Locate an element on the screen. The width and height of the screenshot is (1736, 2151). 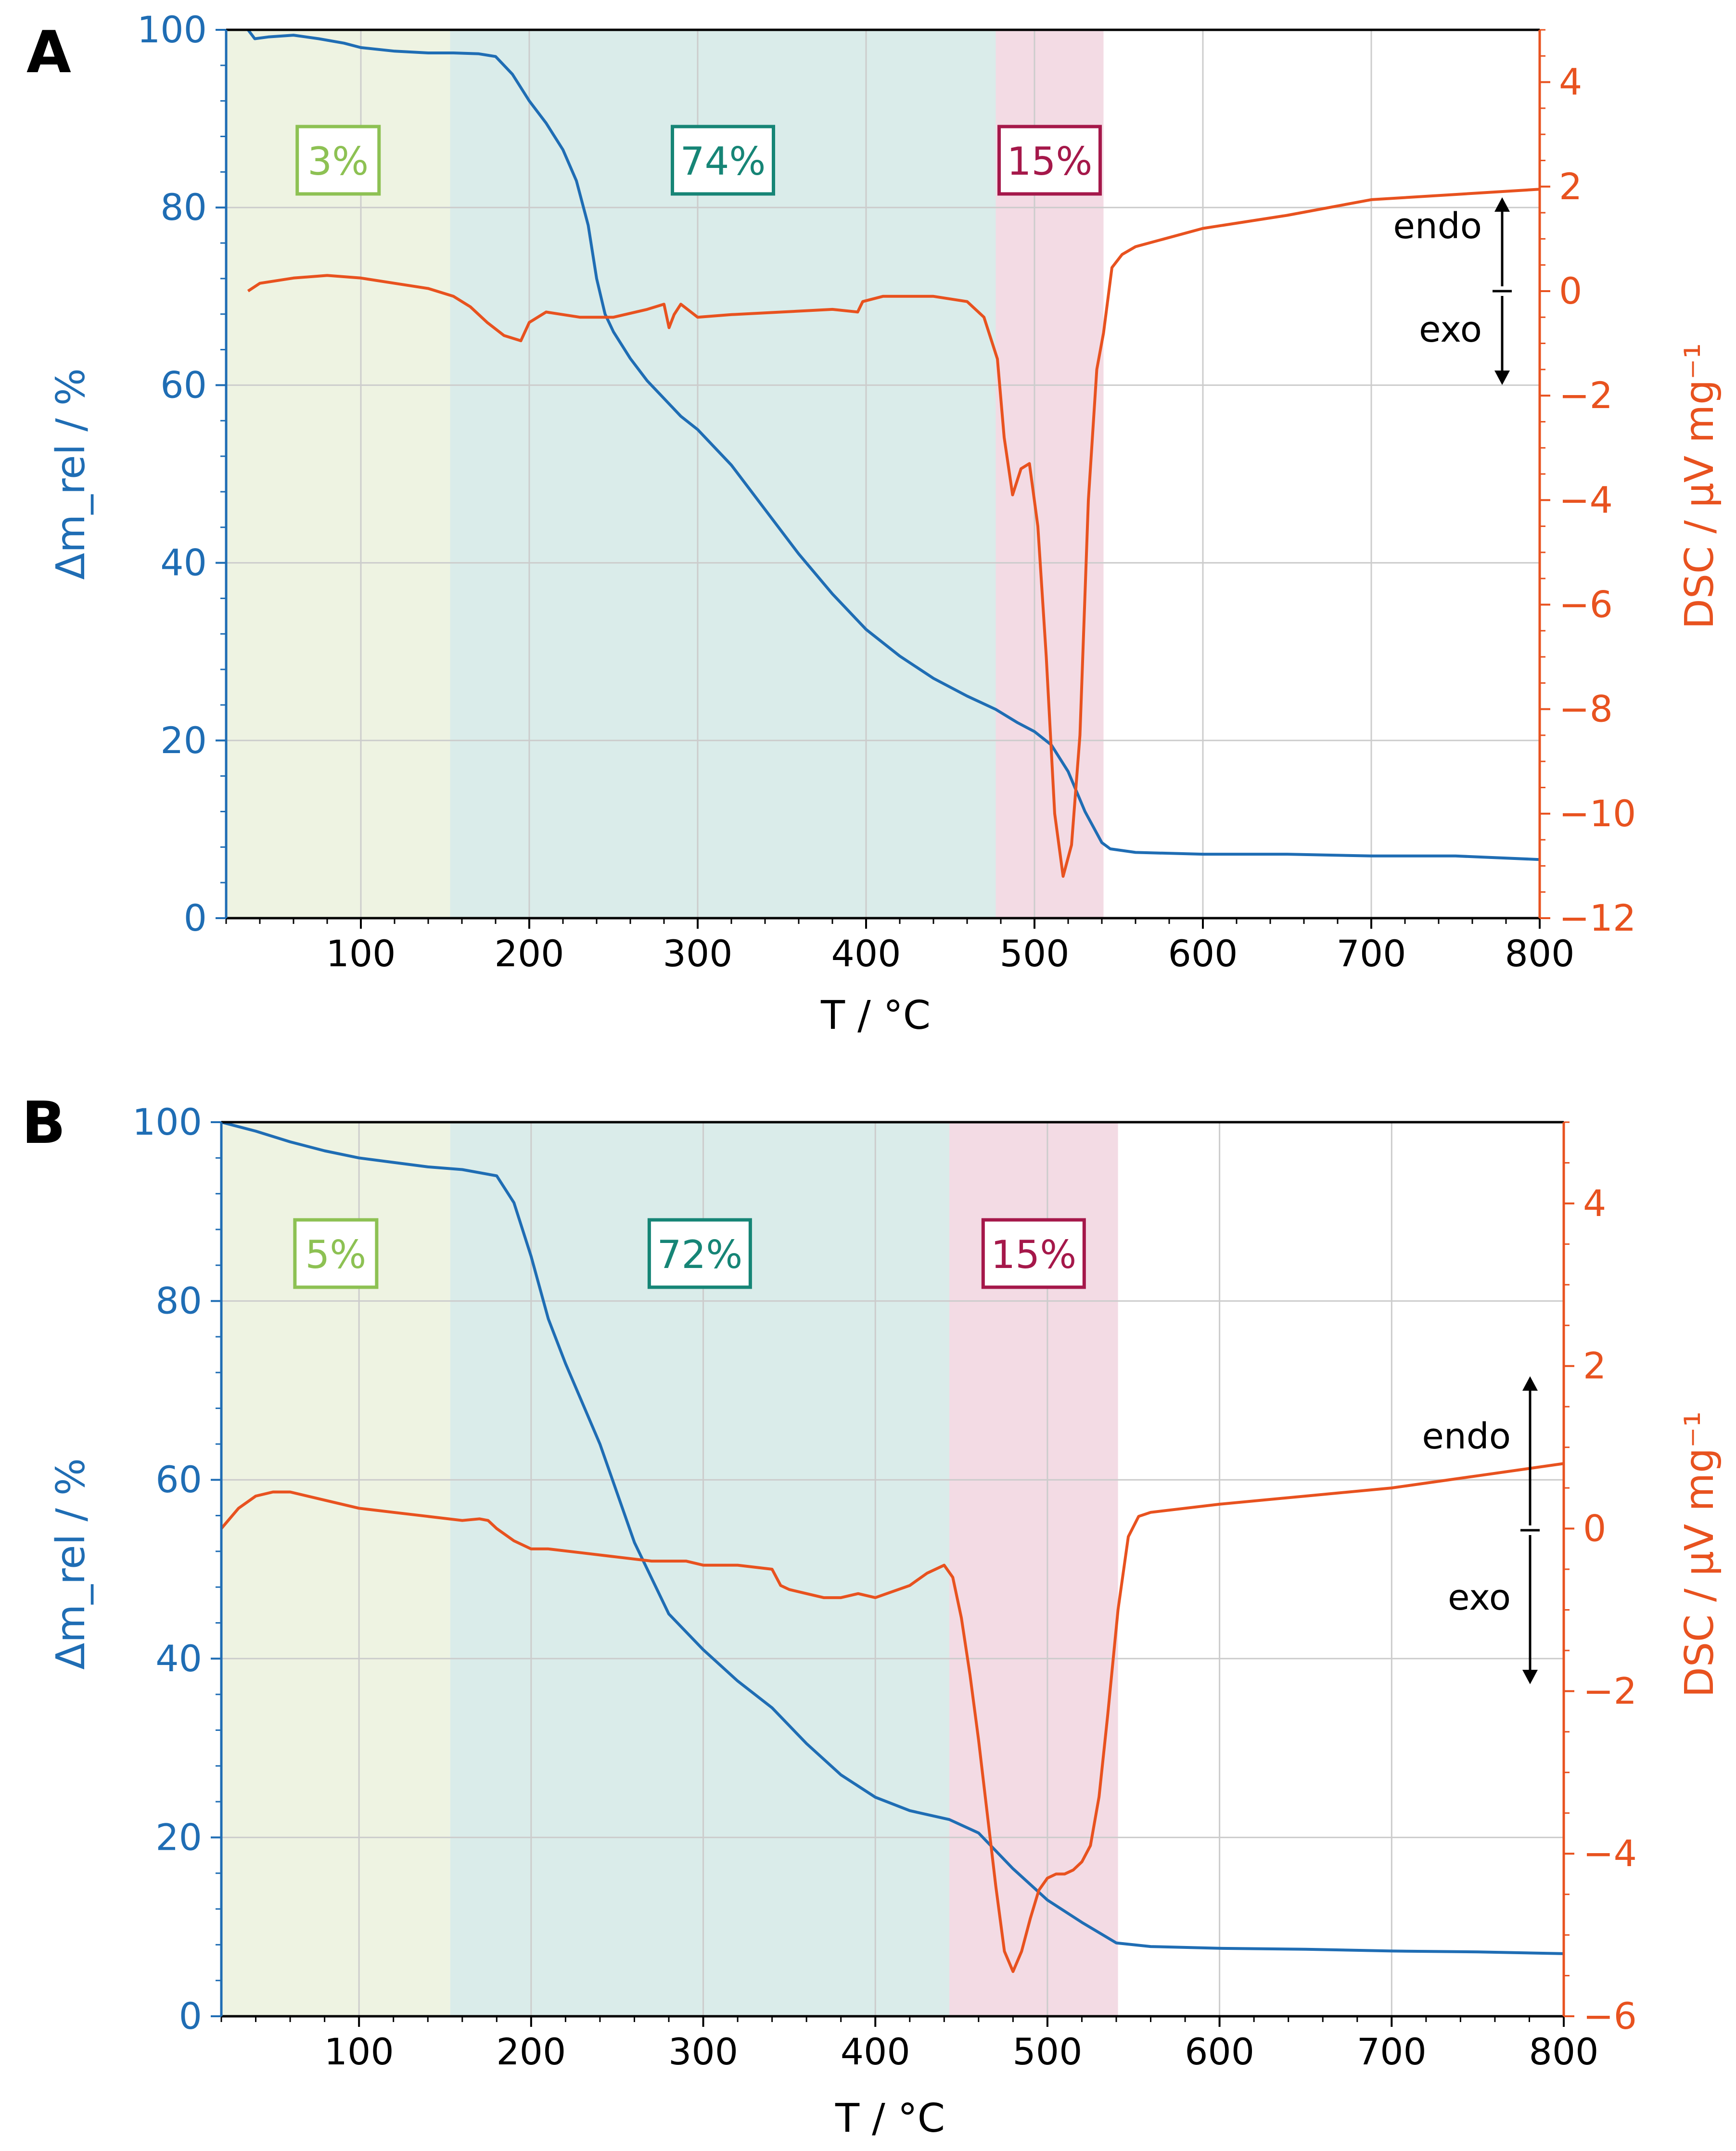
right-axis-ticks: −12 −10 −8 −6 −4 −2 0 2 4 is located at coordinates (1588, 484).